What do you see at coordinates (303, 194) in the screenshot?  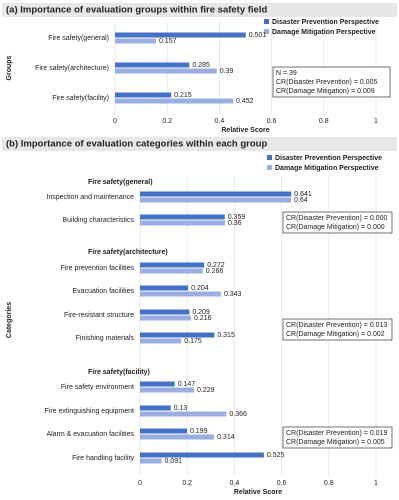 I see `value-label: 0.641` at bounding box center [303, 194].